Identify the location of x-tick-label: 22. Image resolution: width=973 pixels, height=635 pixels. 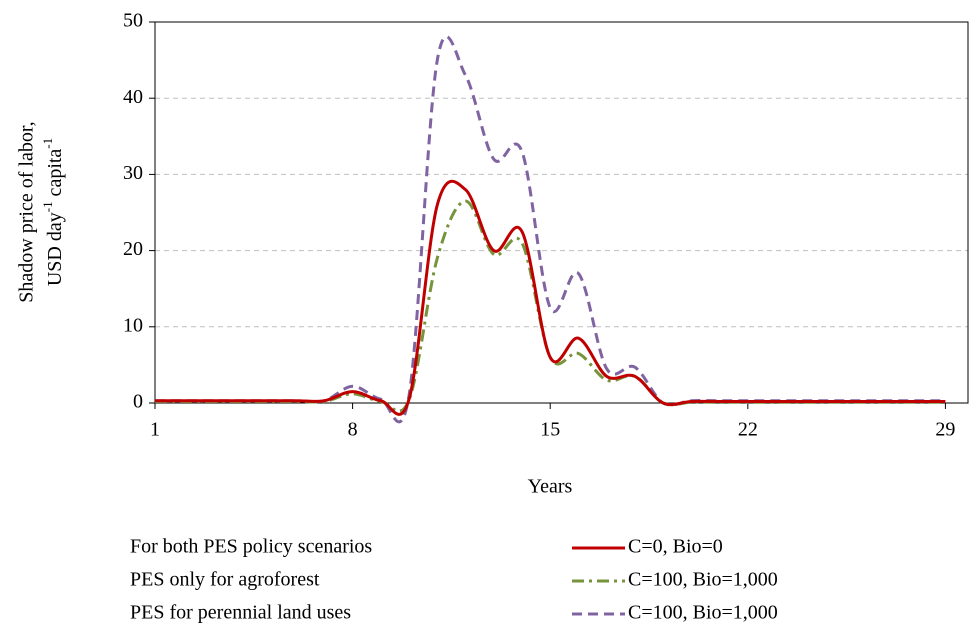
(748, 430).